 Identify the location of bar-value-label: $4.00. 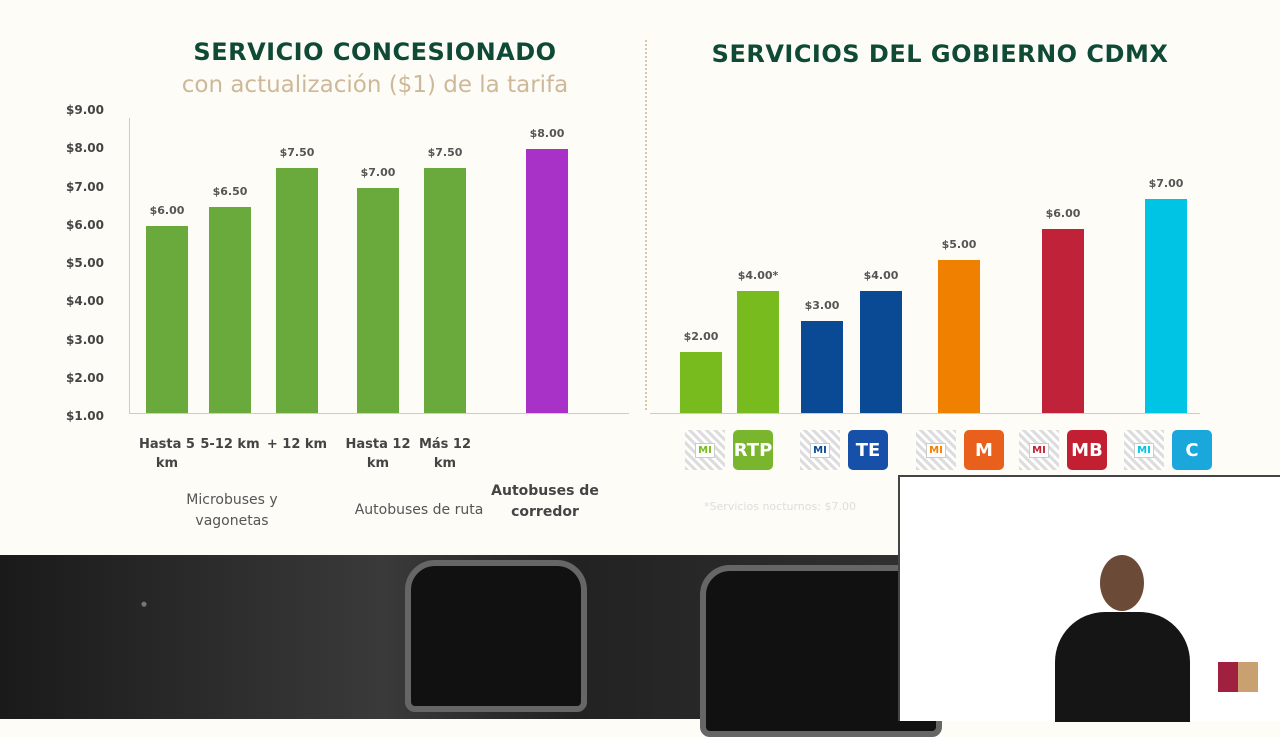
(881, 275).